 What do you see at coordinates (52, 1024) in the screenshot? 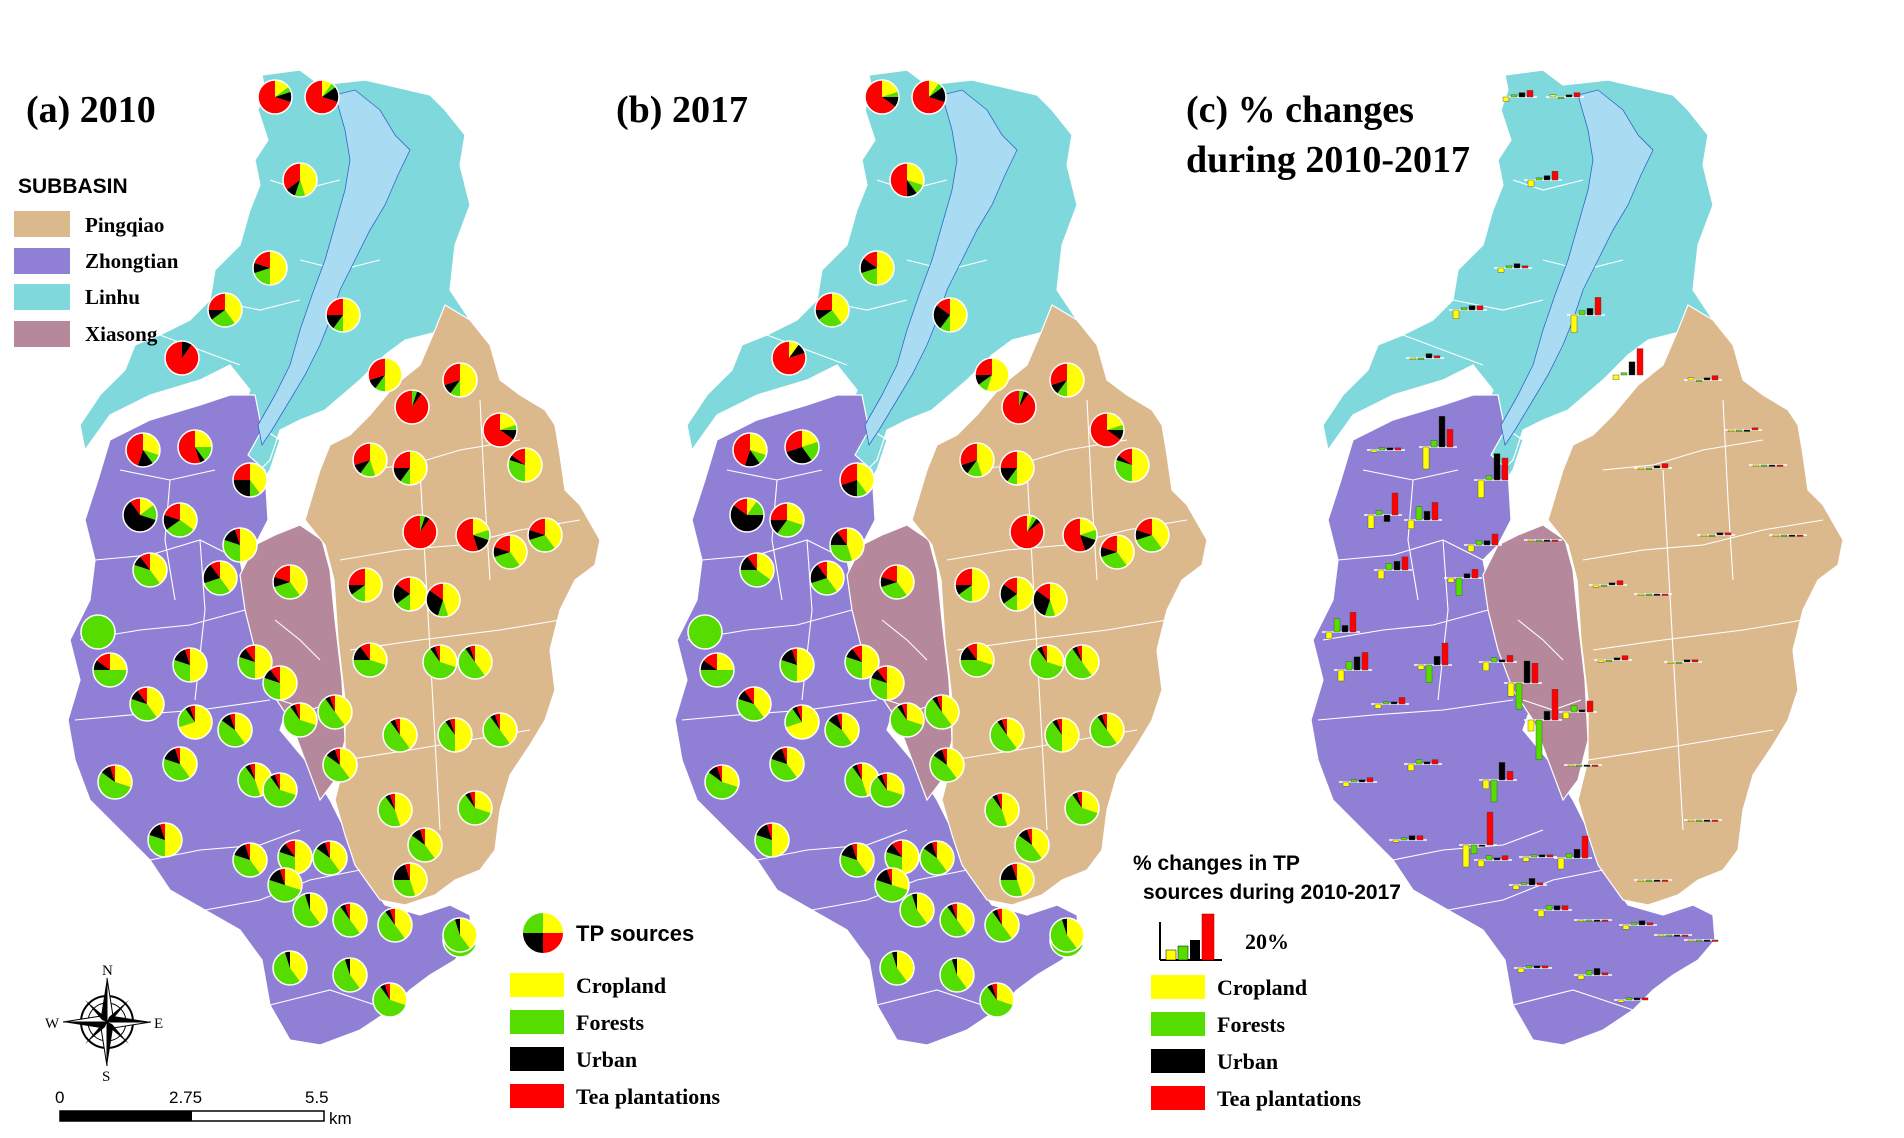
I see `compass-w: W` at bounding box center [52, 1024].